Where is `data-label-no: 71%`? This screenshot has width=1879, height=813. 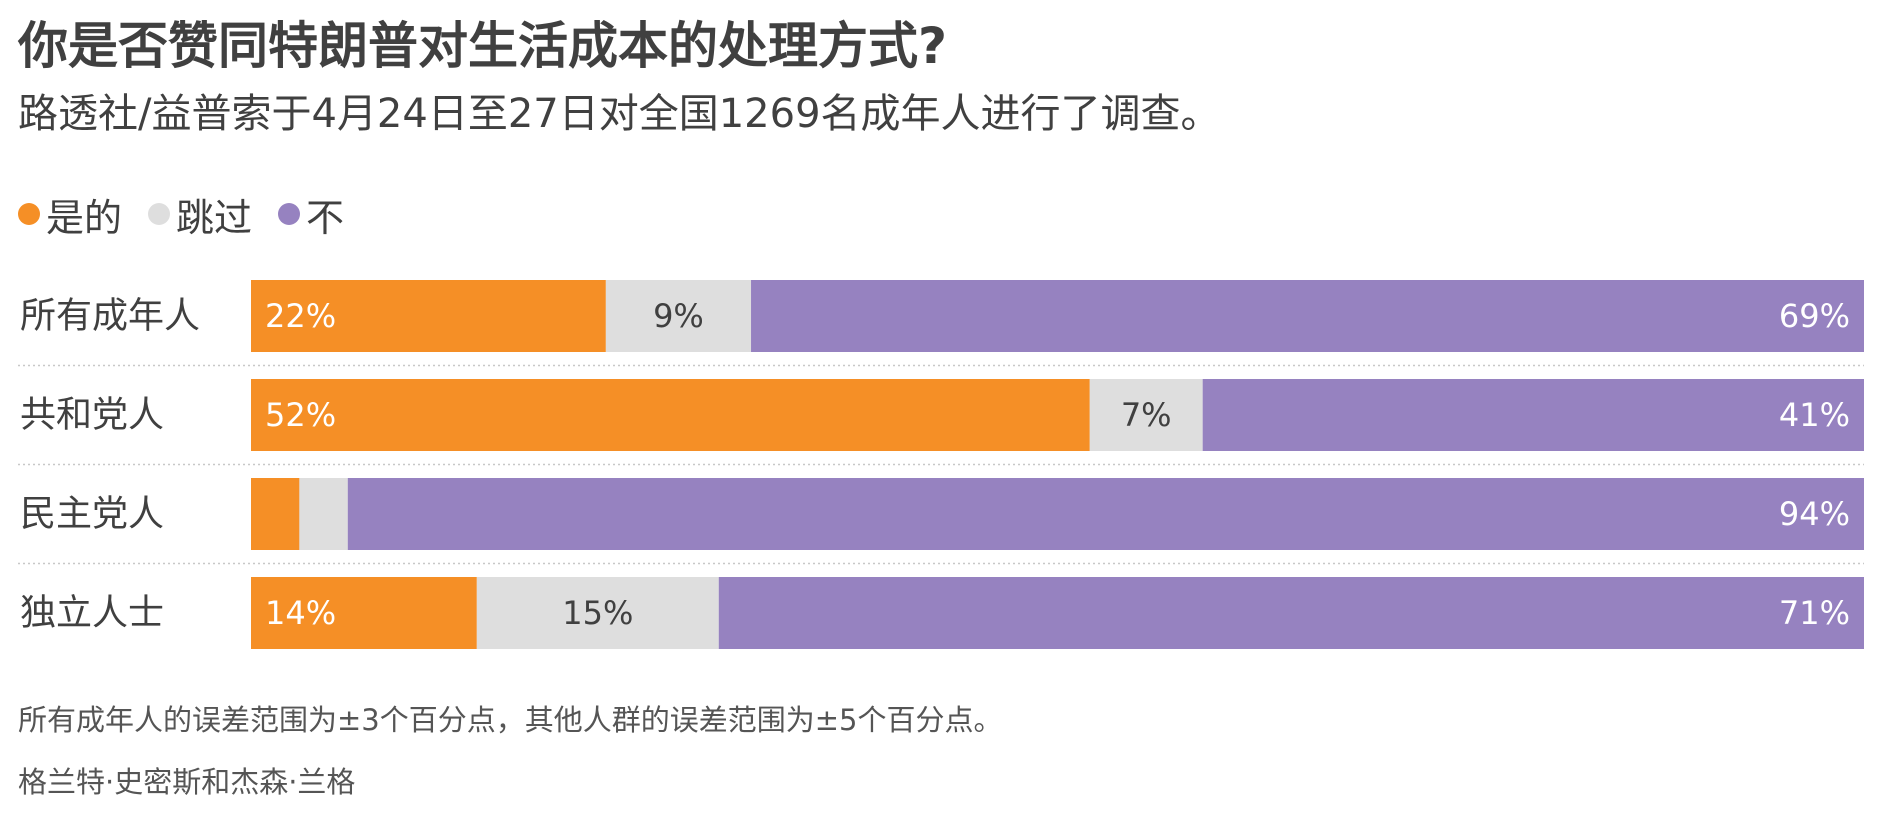 data-label-no: 71% is located at coordinates (1814, 613).